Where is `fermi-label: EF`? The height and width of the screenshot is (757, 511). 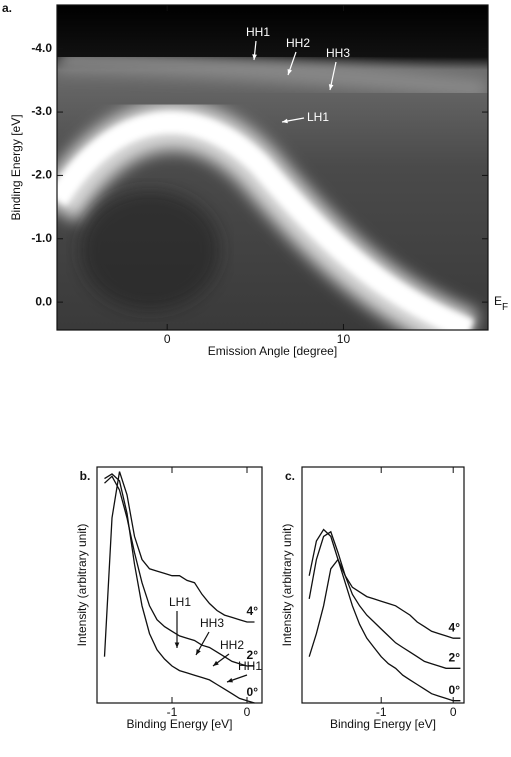
fermi-label: EF is located at coordinates (501, 303).